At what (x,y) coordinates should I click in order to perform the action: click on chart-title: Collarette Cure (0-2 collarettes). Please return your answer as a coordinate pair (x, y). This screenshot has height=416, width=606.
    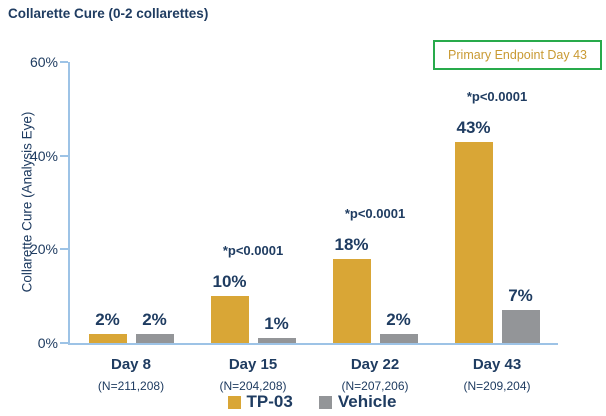
    Looking at the image, I should click on (108, 13).